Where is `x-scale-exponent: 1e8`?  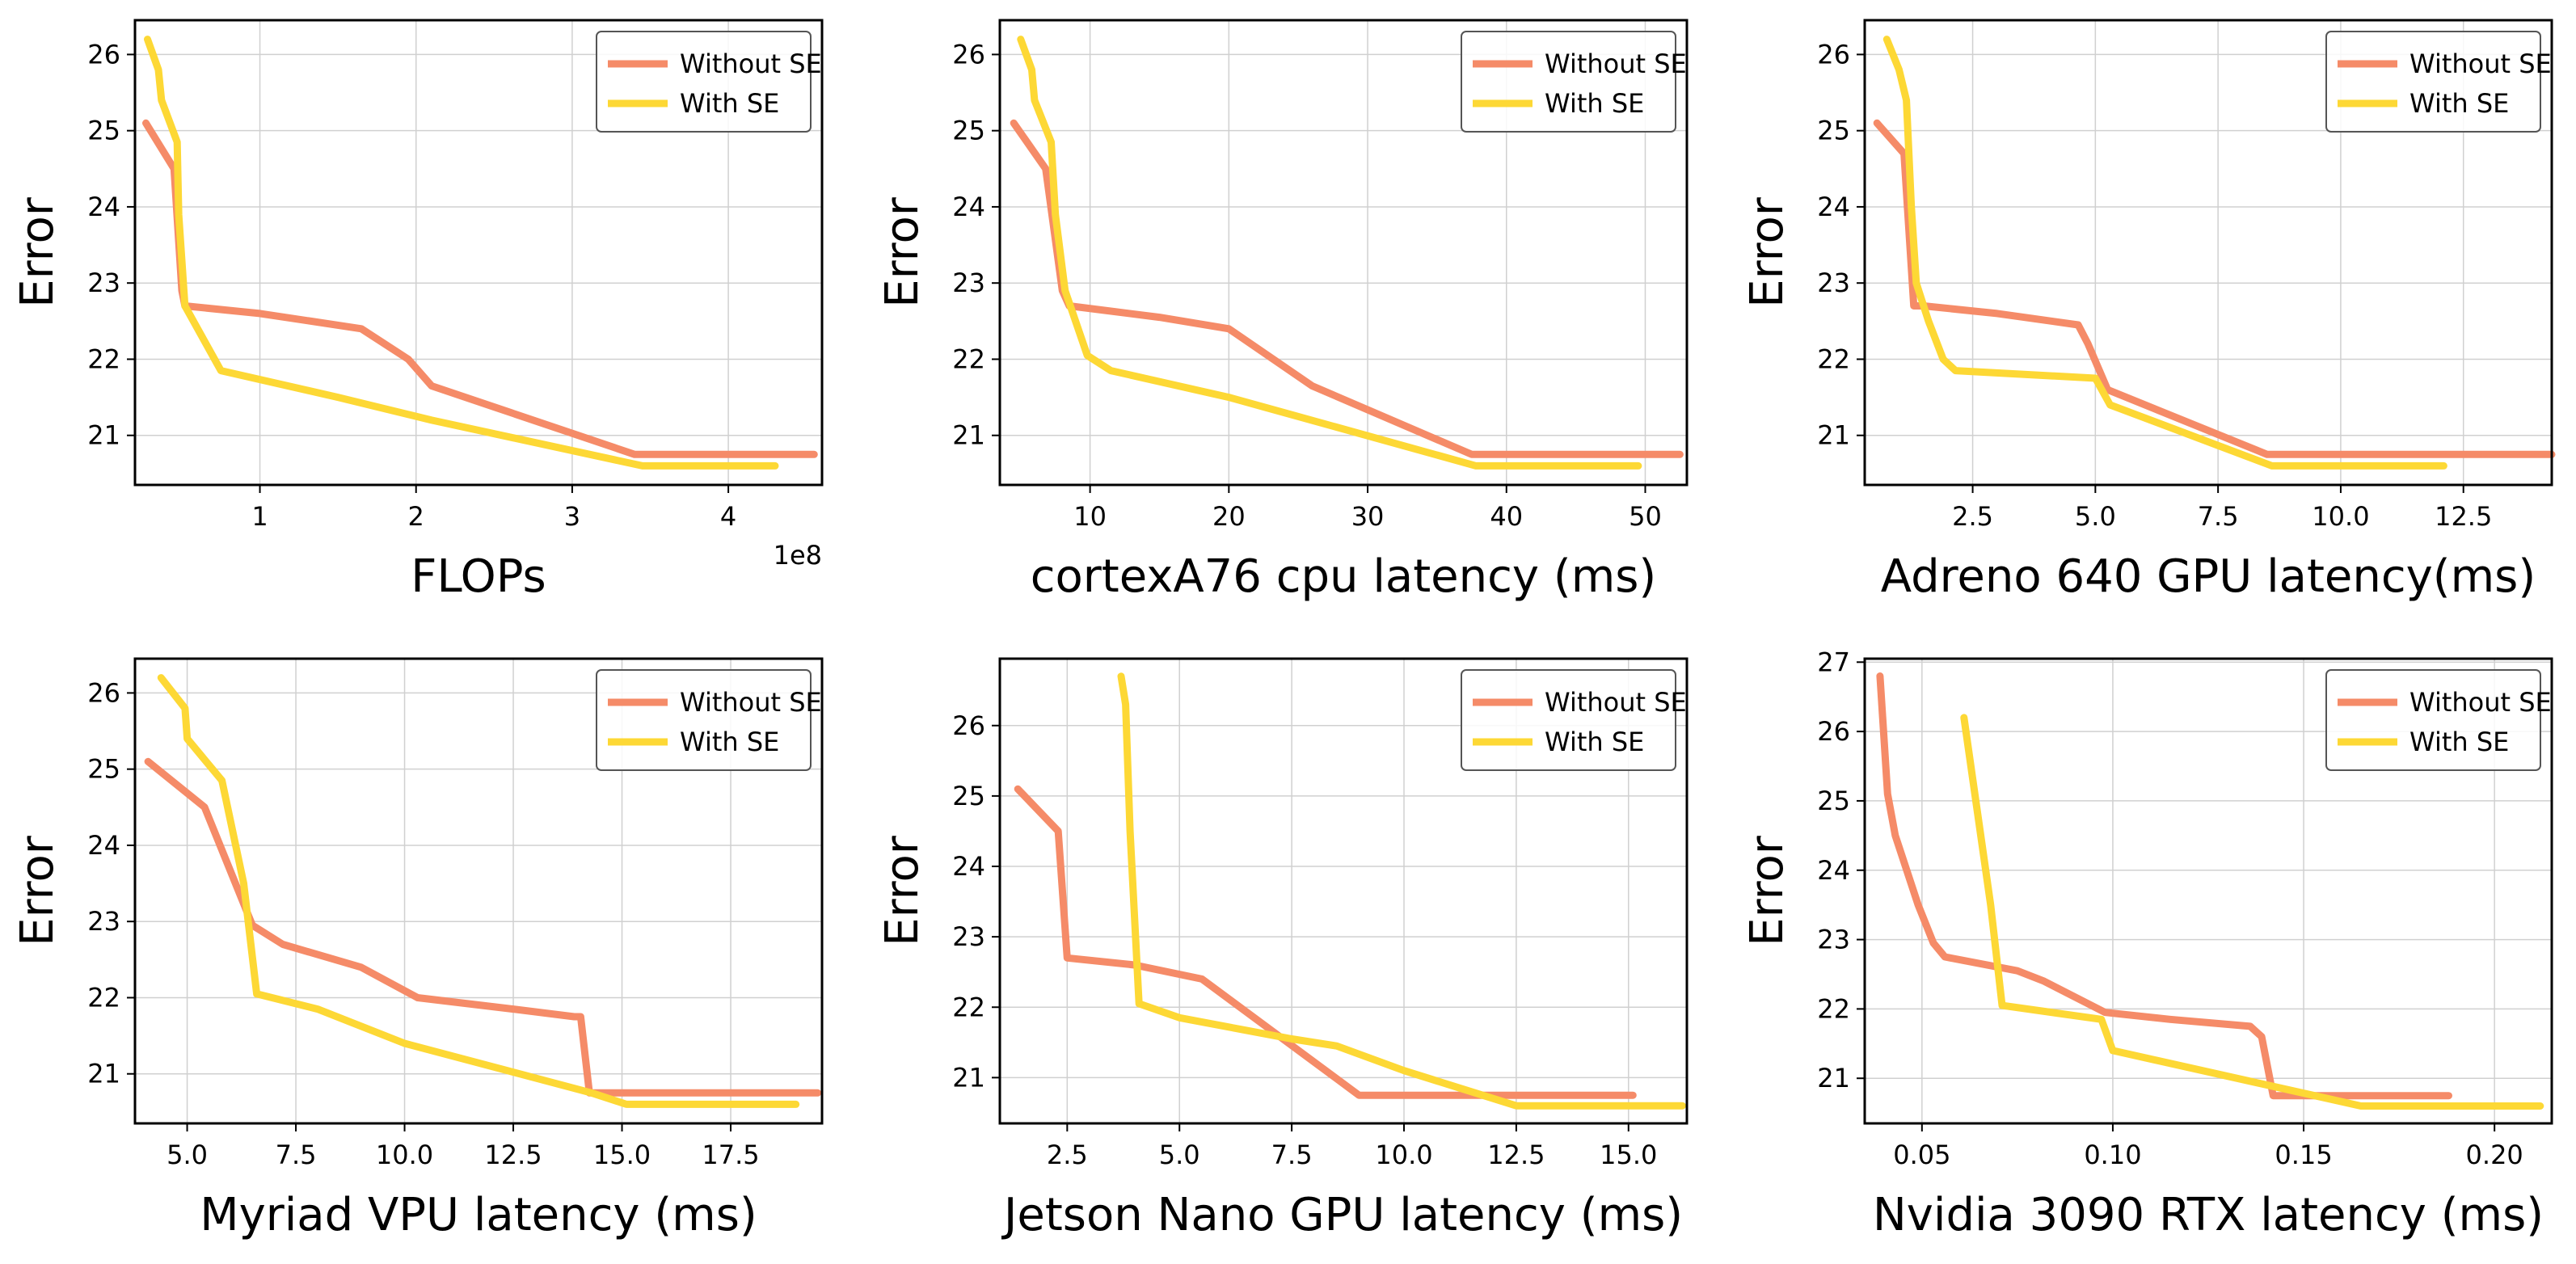 x-scale-exponent: 1e8 is located at coordinates (798, 555).